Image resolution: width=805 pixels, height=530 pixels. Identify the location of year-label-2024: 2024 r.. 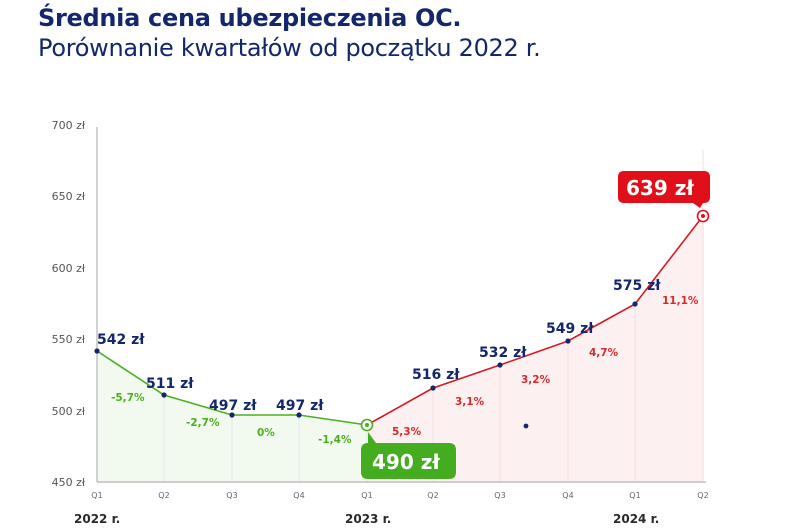
(636, 519).